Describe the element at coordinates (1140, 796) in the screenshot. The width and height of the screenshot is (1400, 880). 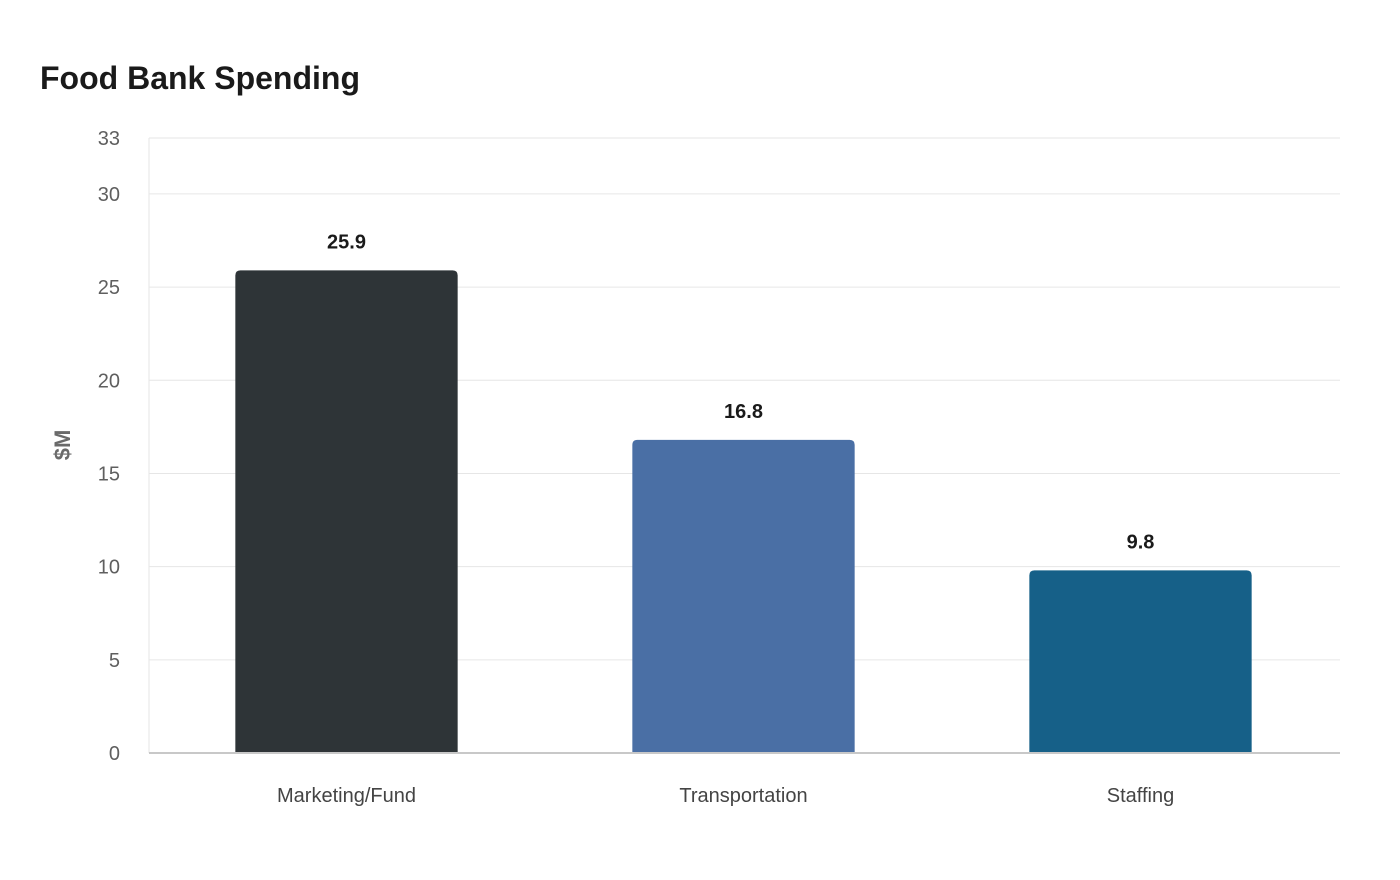
I see `x-tick-label: Staffing` at that location.